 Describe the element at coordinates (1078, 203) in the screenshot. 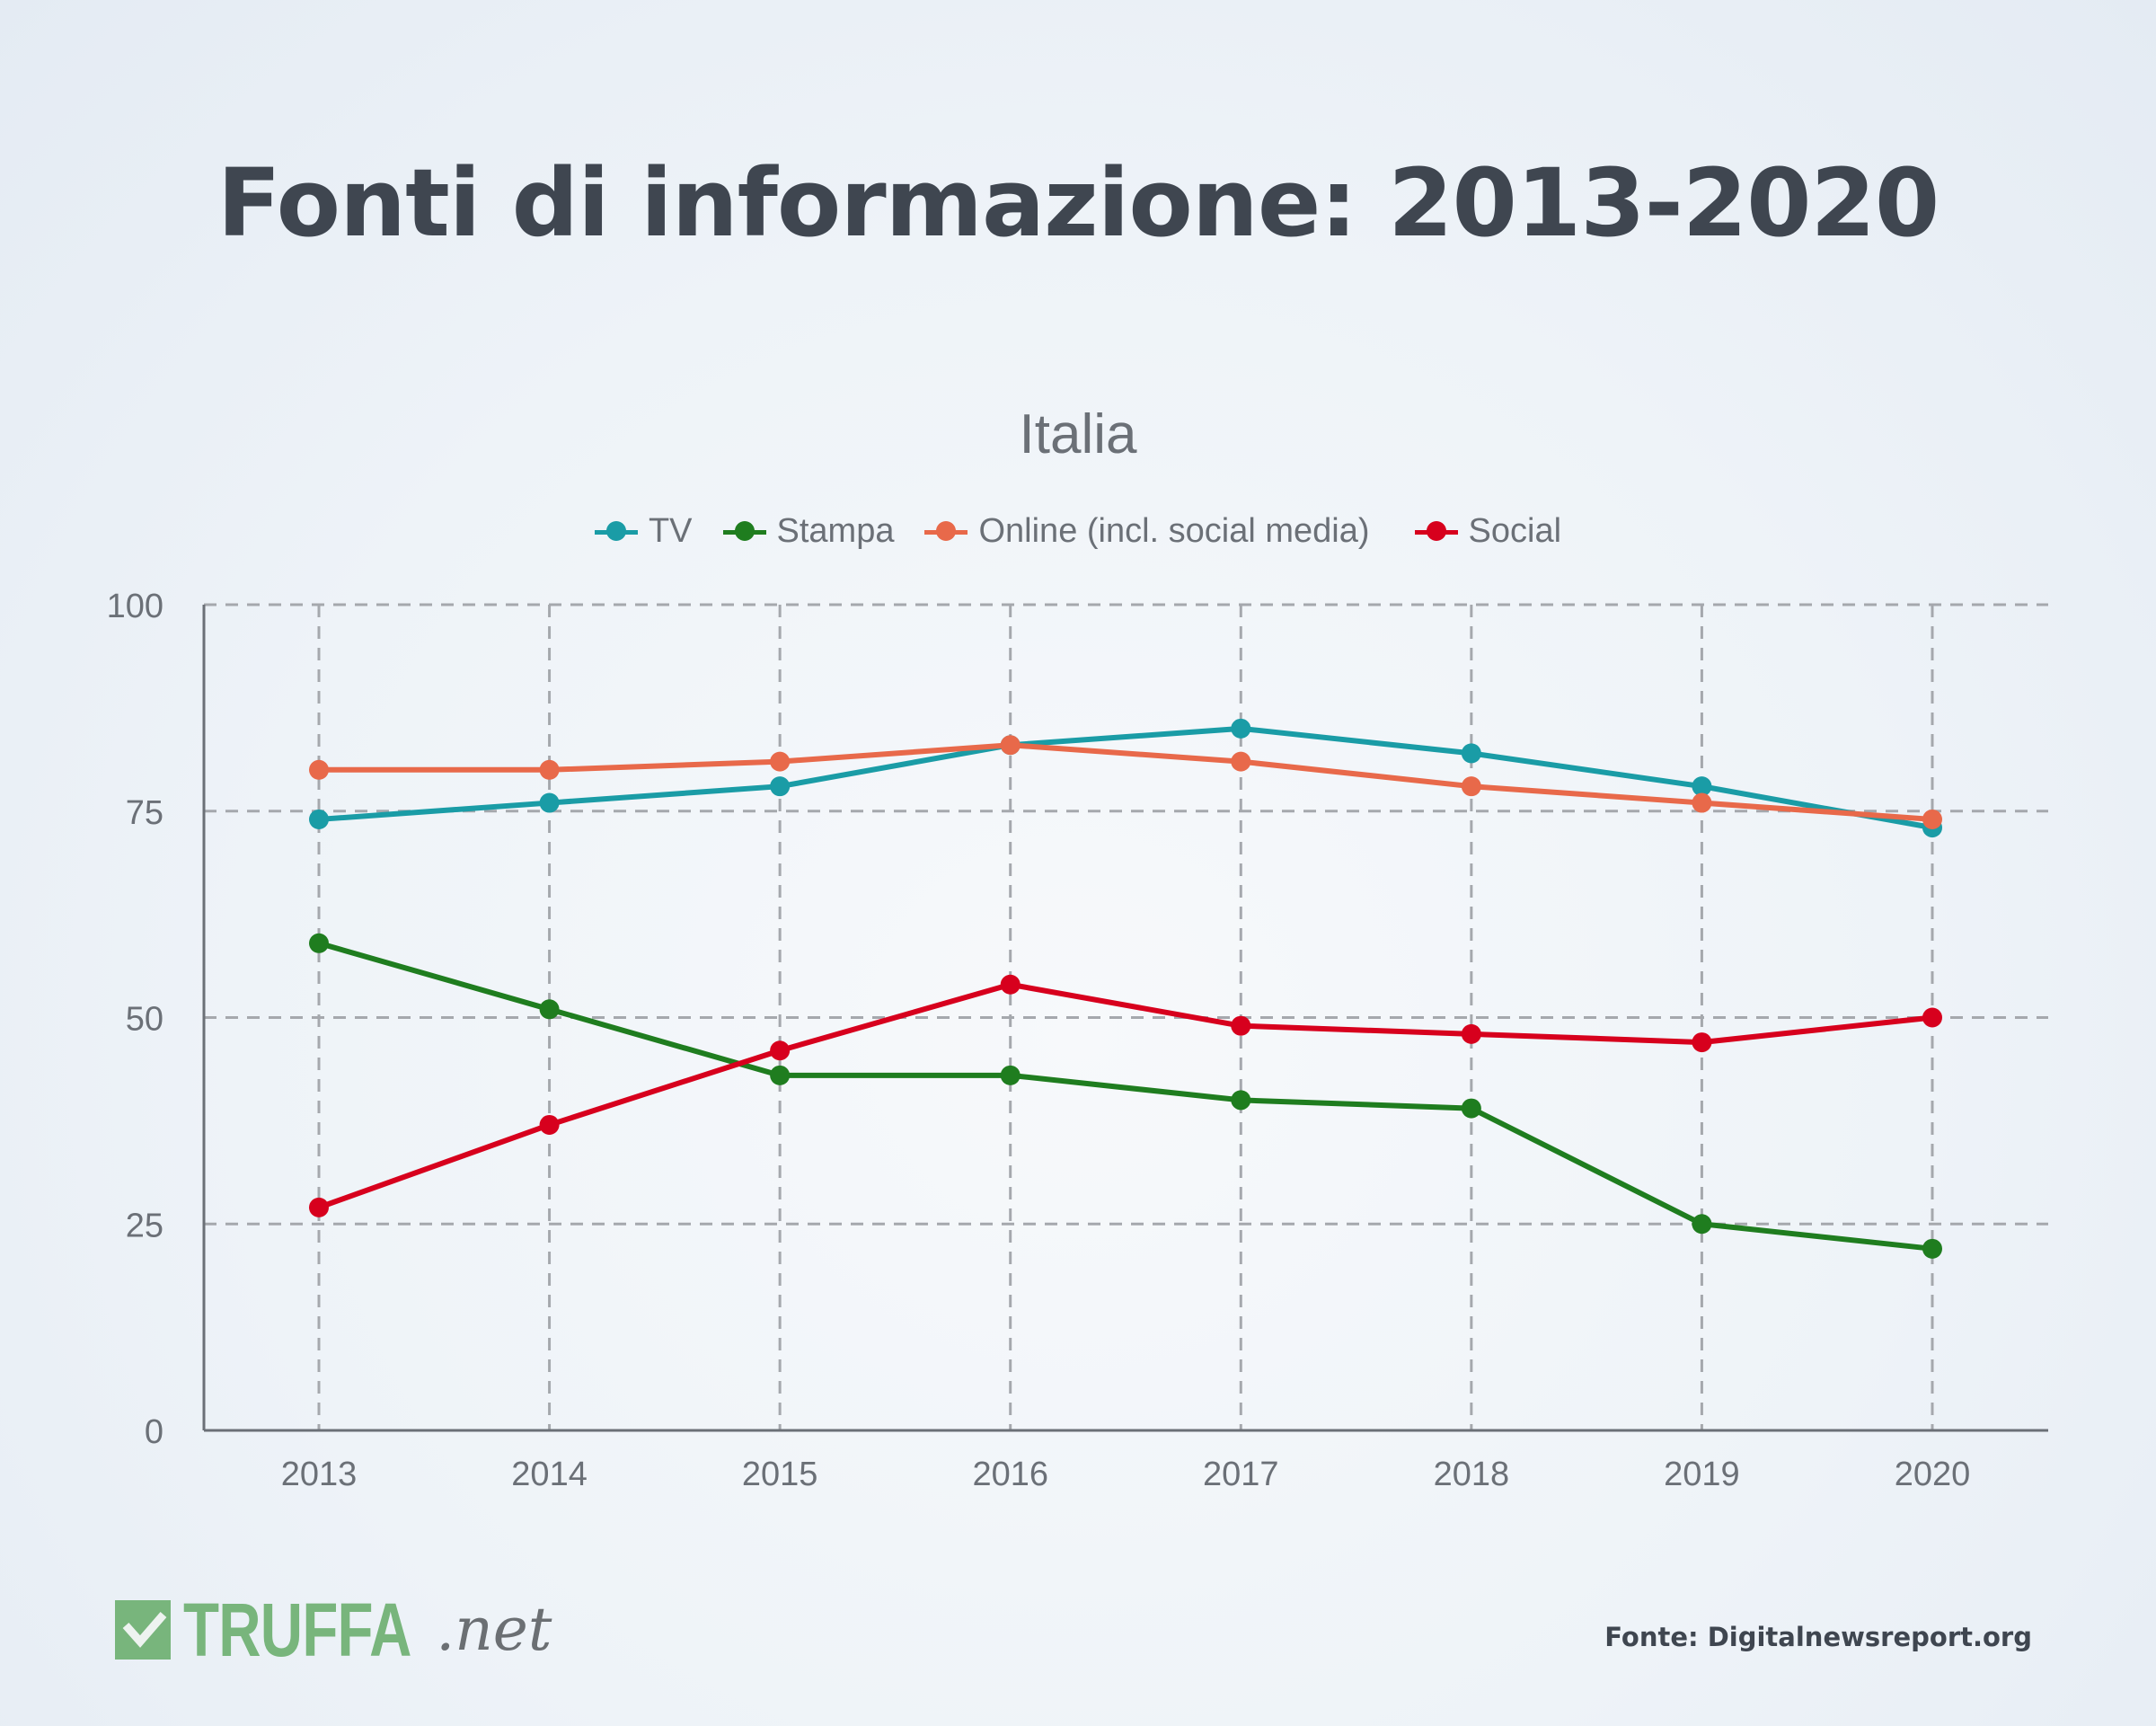

I see `chart-title: Fonti di informazione: 2013-2020` at that location.